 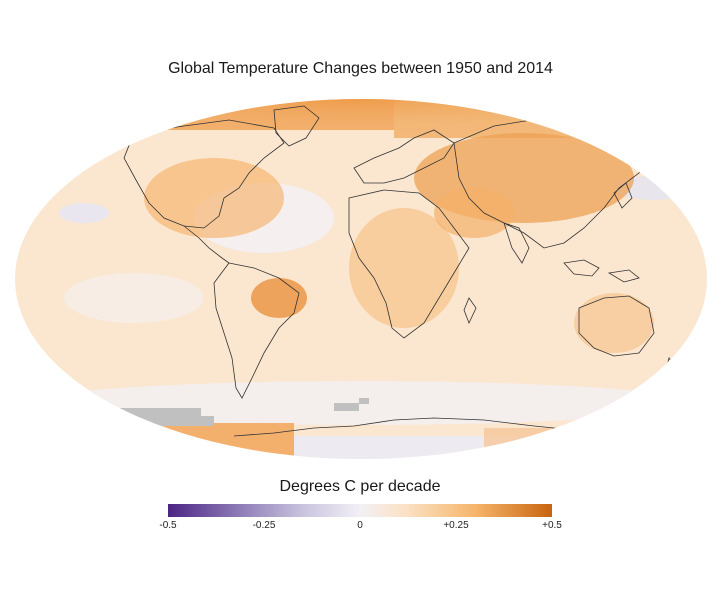 What do you see at coordinates (244, 114) in the screenshot?
I see `arctic-strong-west` at bounding box center [244, 114].